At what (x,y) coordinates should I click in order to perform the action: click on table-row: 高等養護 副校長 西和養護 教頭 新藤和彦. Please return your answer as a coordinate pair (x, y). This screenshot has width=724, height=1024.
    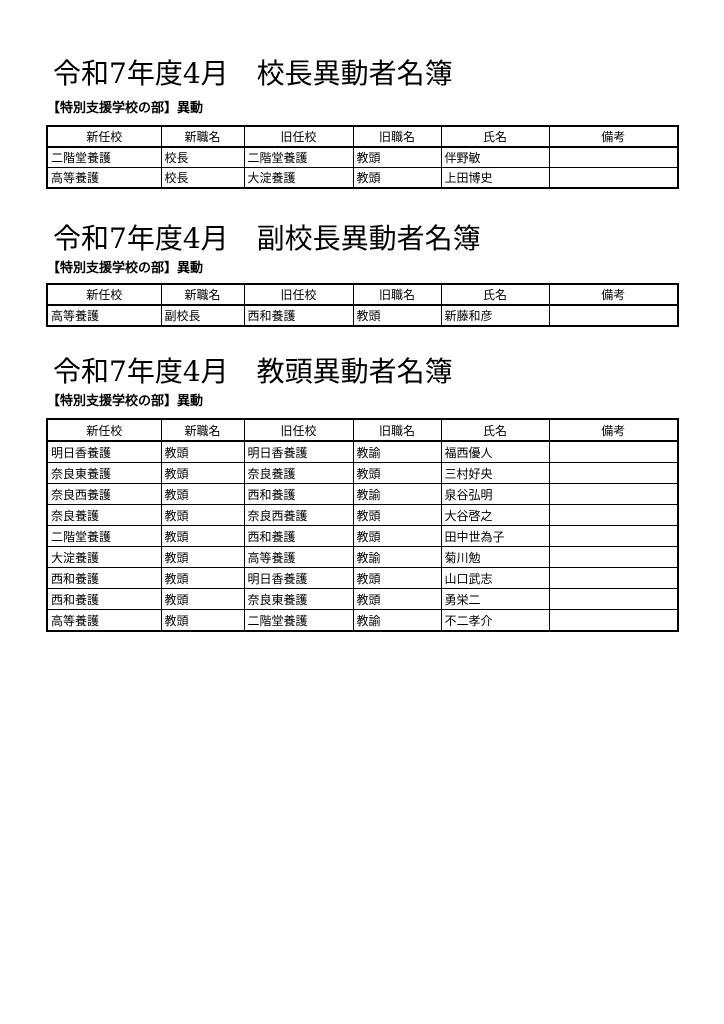
    Looking at the image, I should click on (362, 315).